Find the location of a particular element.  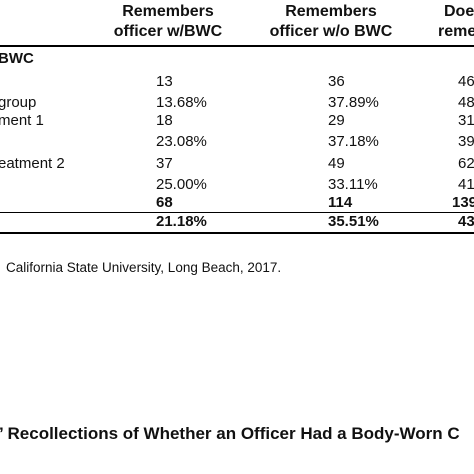

table-cell: 41 is located at coordinates (466, 184).